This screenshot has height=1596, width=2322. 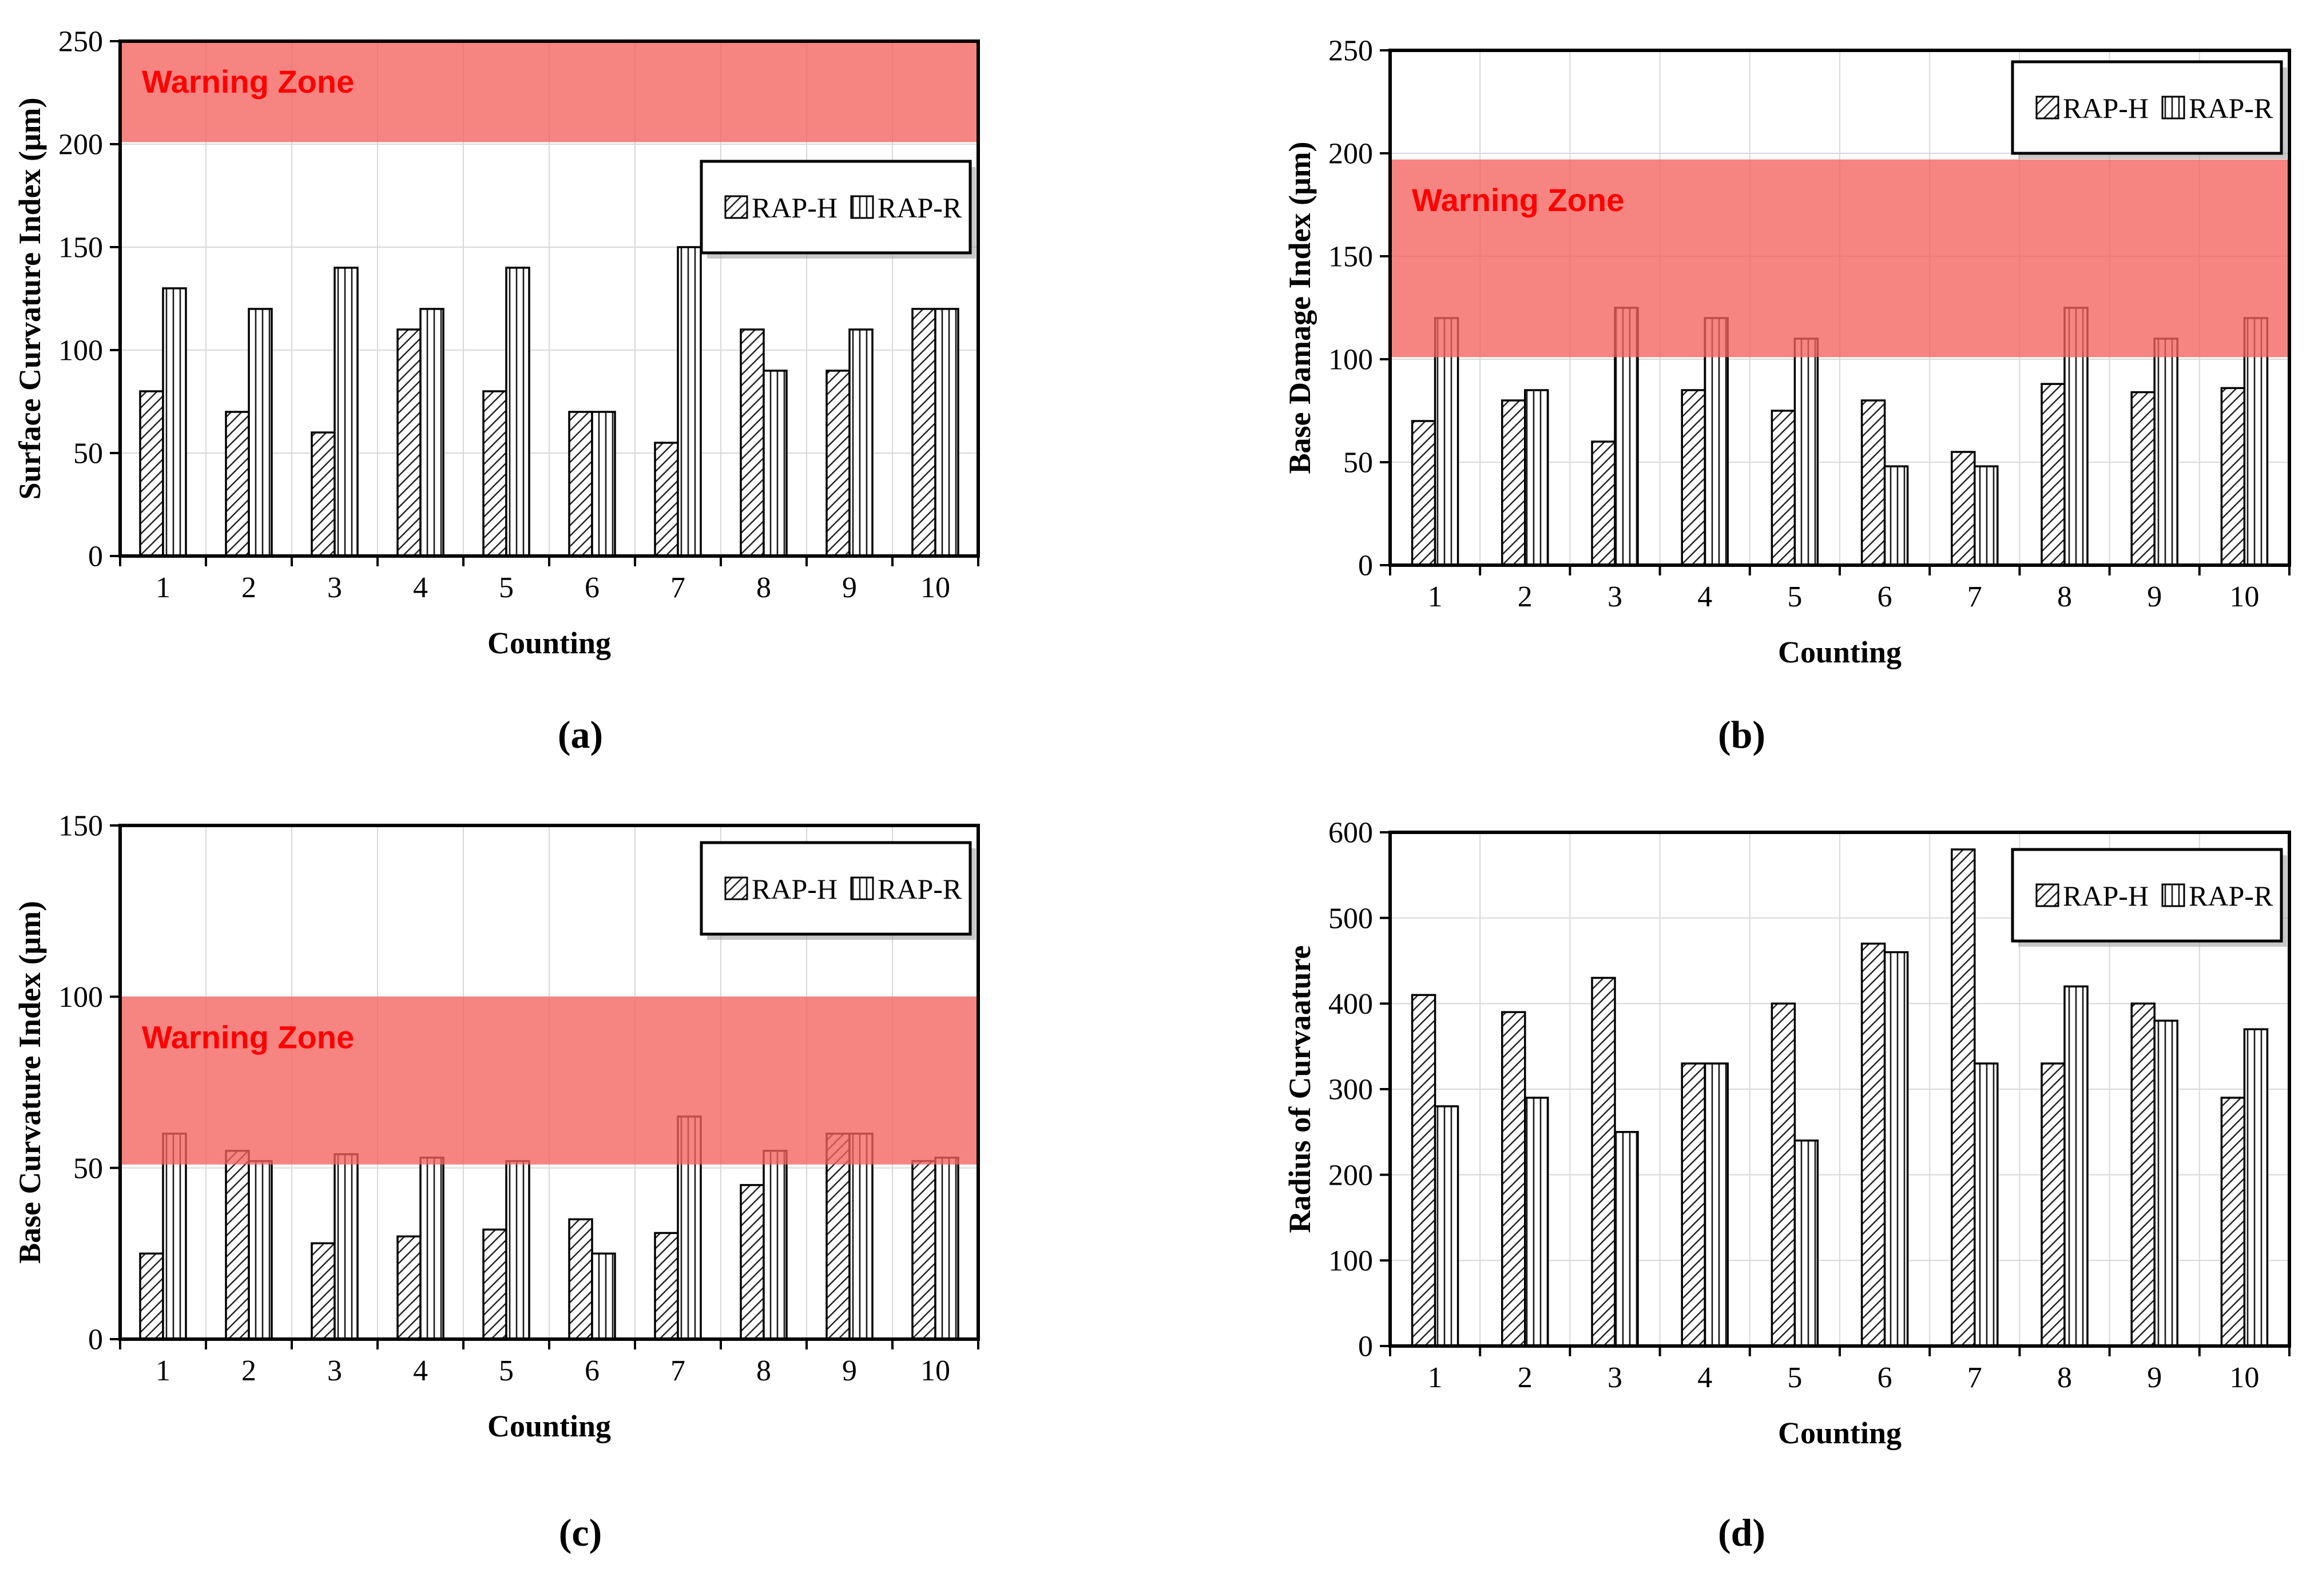 I want to click on caption-d: (d), so click(x=1741, y=1532).